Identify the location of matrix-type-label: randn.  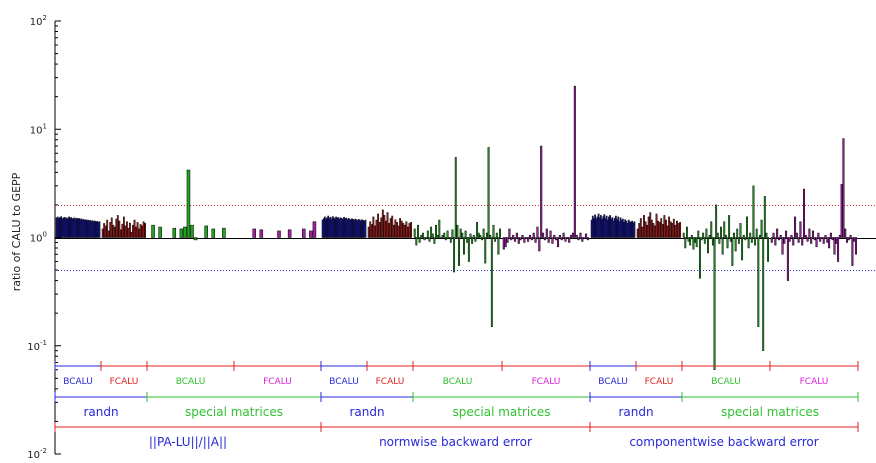
(100, 412).